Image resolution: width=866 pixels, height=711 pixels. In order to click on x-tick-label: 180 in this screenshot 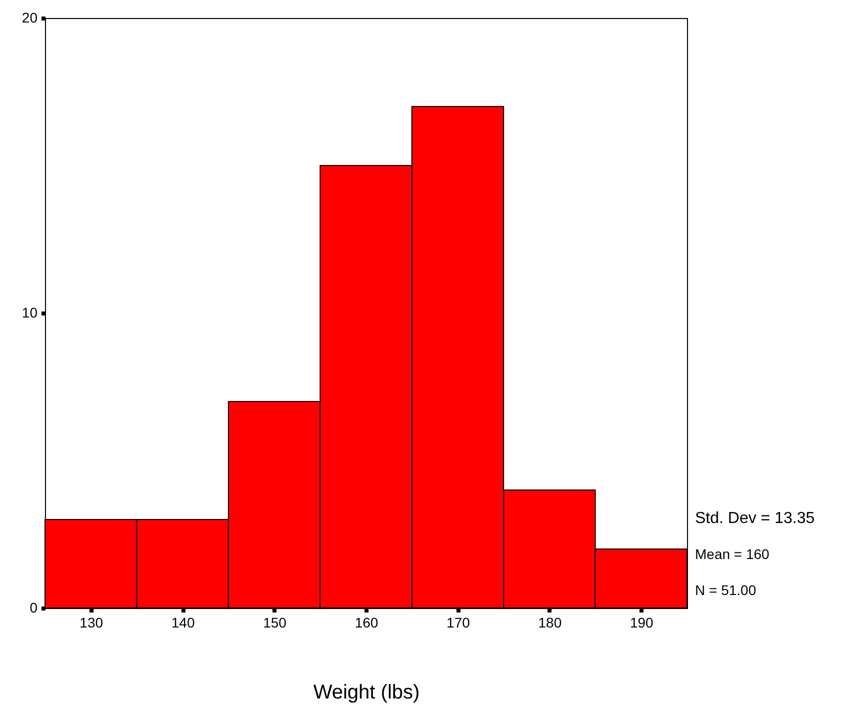, I will do `click(550, 622)`.